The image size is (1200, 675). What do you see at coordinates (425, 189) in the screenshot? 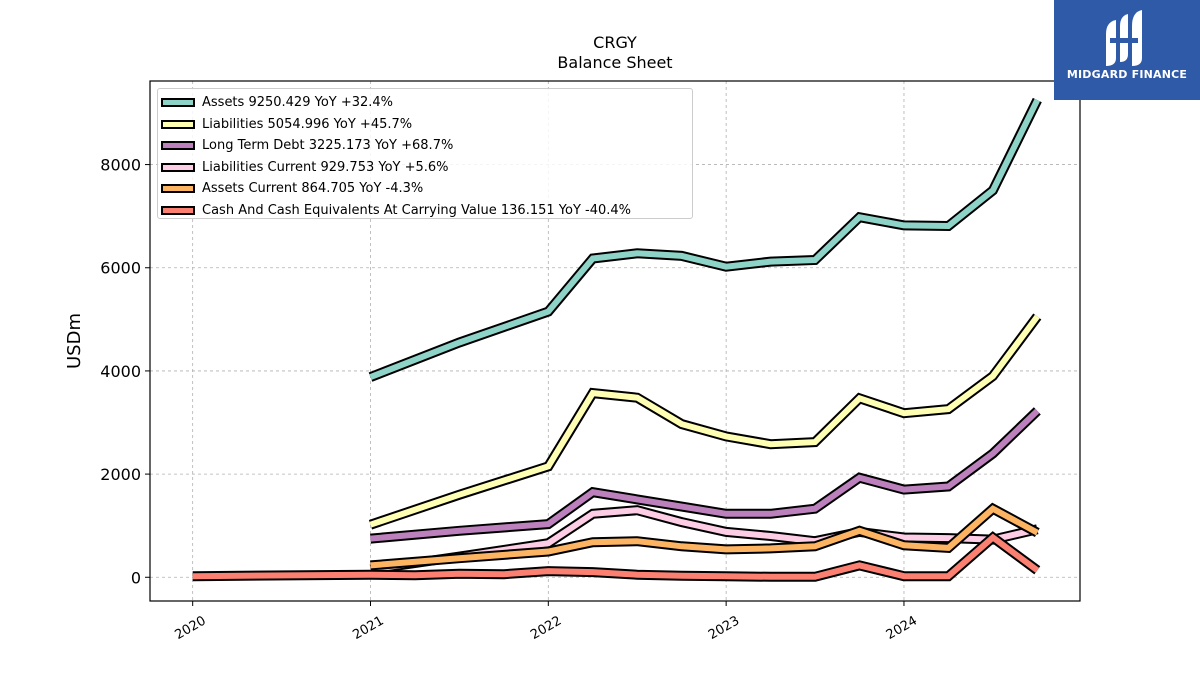
I see `legend-item-assets-current: Assets Current 864.705 YoY -4.3%` at bounding box center [425, 189].